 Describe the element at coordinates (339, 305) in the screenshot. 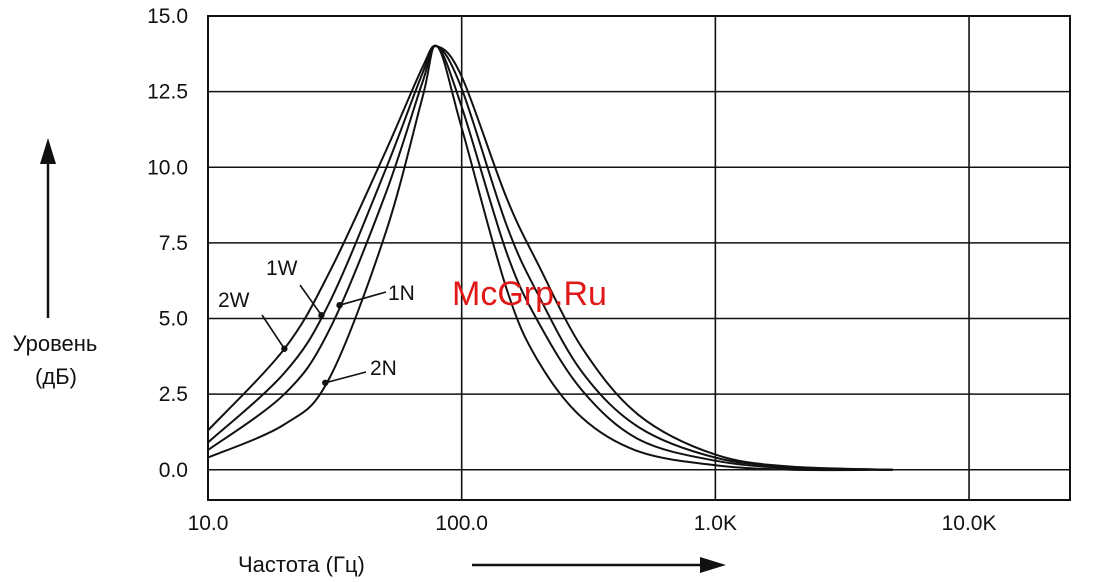

I see `marker-1N` at that location.